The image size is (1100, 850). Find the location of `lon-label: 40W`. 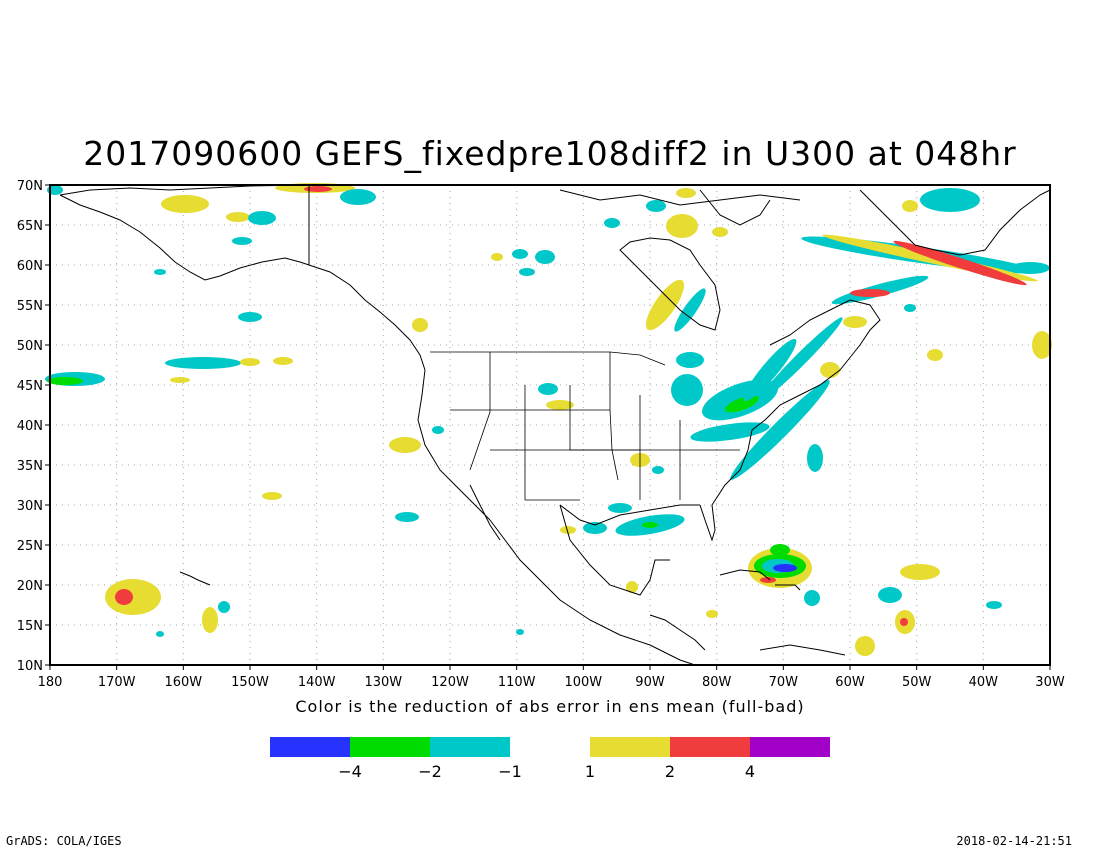

lon-label: 40W is located at coordinates (984, 682).